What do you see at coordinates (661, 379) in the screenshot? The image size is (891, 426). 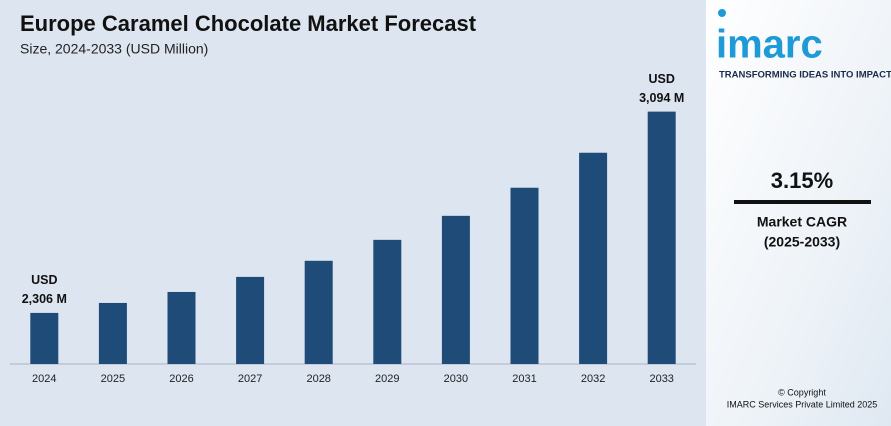 I see `x-tick-label: 2033` at bounding box center [661, 379].